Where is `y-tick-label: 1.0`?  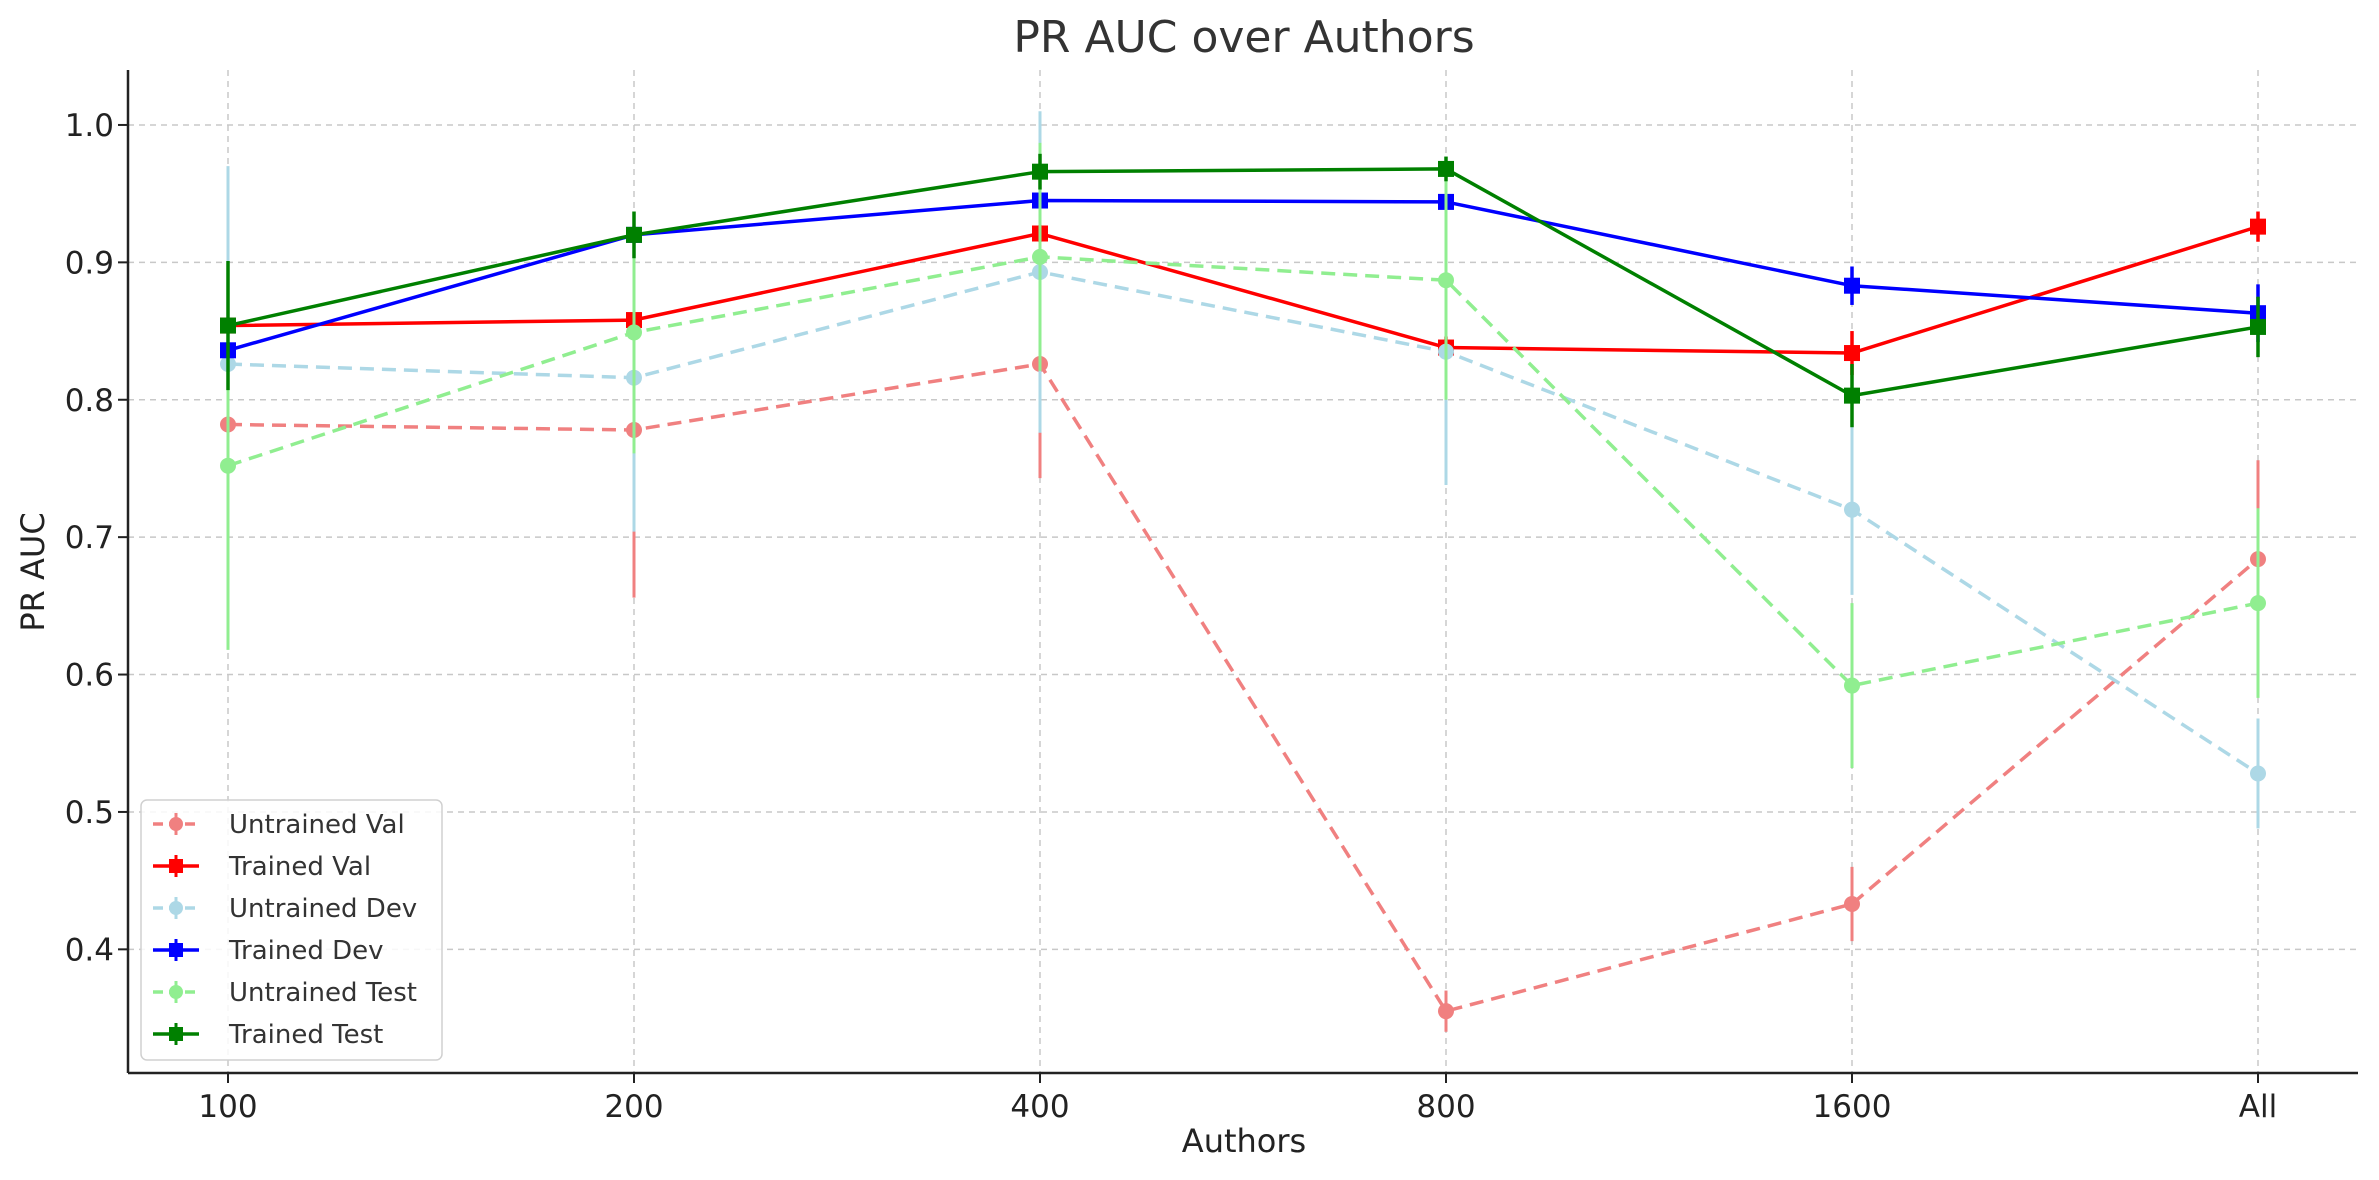 y-tick-label: 1.0 is located at coordinates (89, 126).